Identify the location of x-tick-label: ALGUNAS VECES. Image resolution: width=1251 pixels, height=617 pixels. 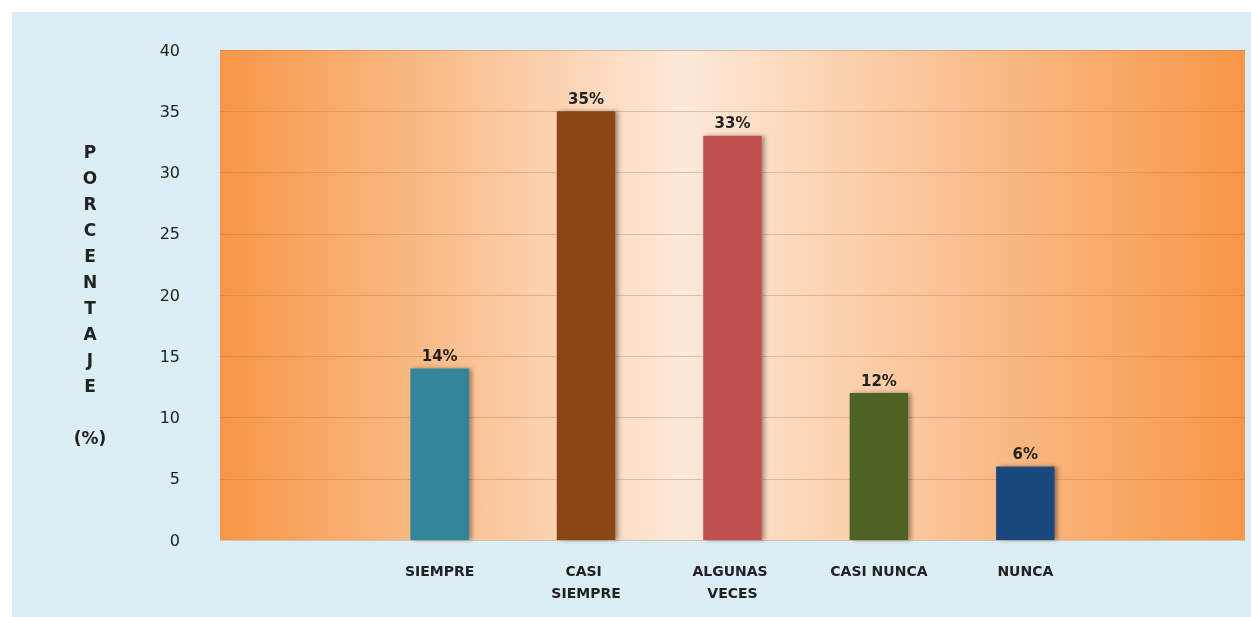
(732, 582).